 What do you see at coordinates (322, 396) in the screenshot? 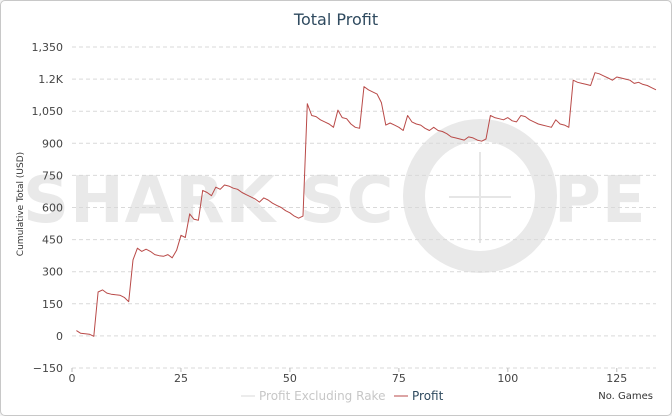
I see `legend-label-profit-excluding-rake: Profit Excluding Rake` at bounding box center [322, 396].